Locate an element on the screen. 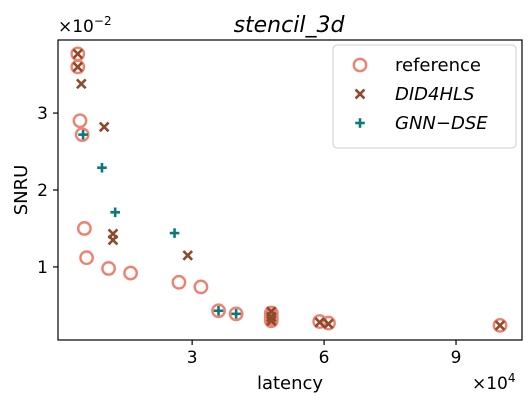 The width and height of the screenshot is (531, 405). x-tick-label: 3 is located at coordinates (192, 358).